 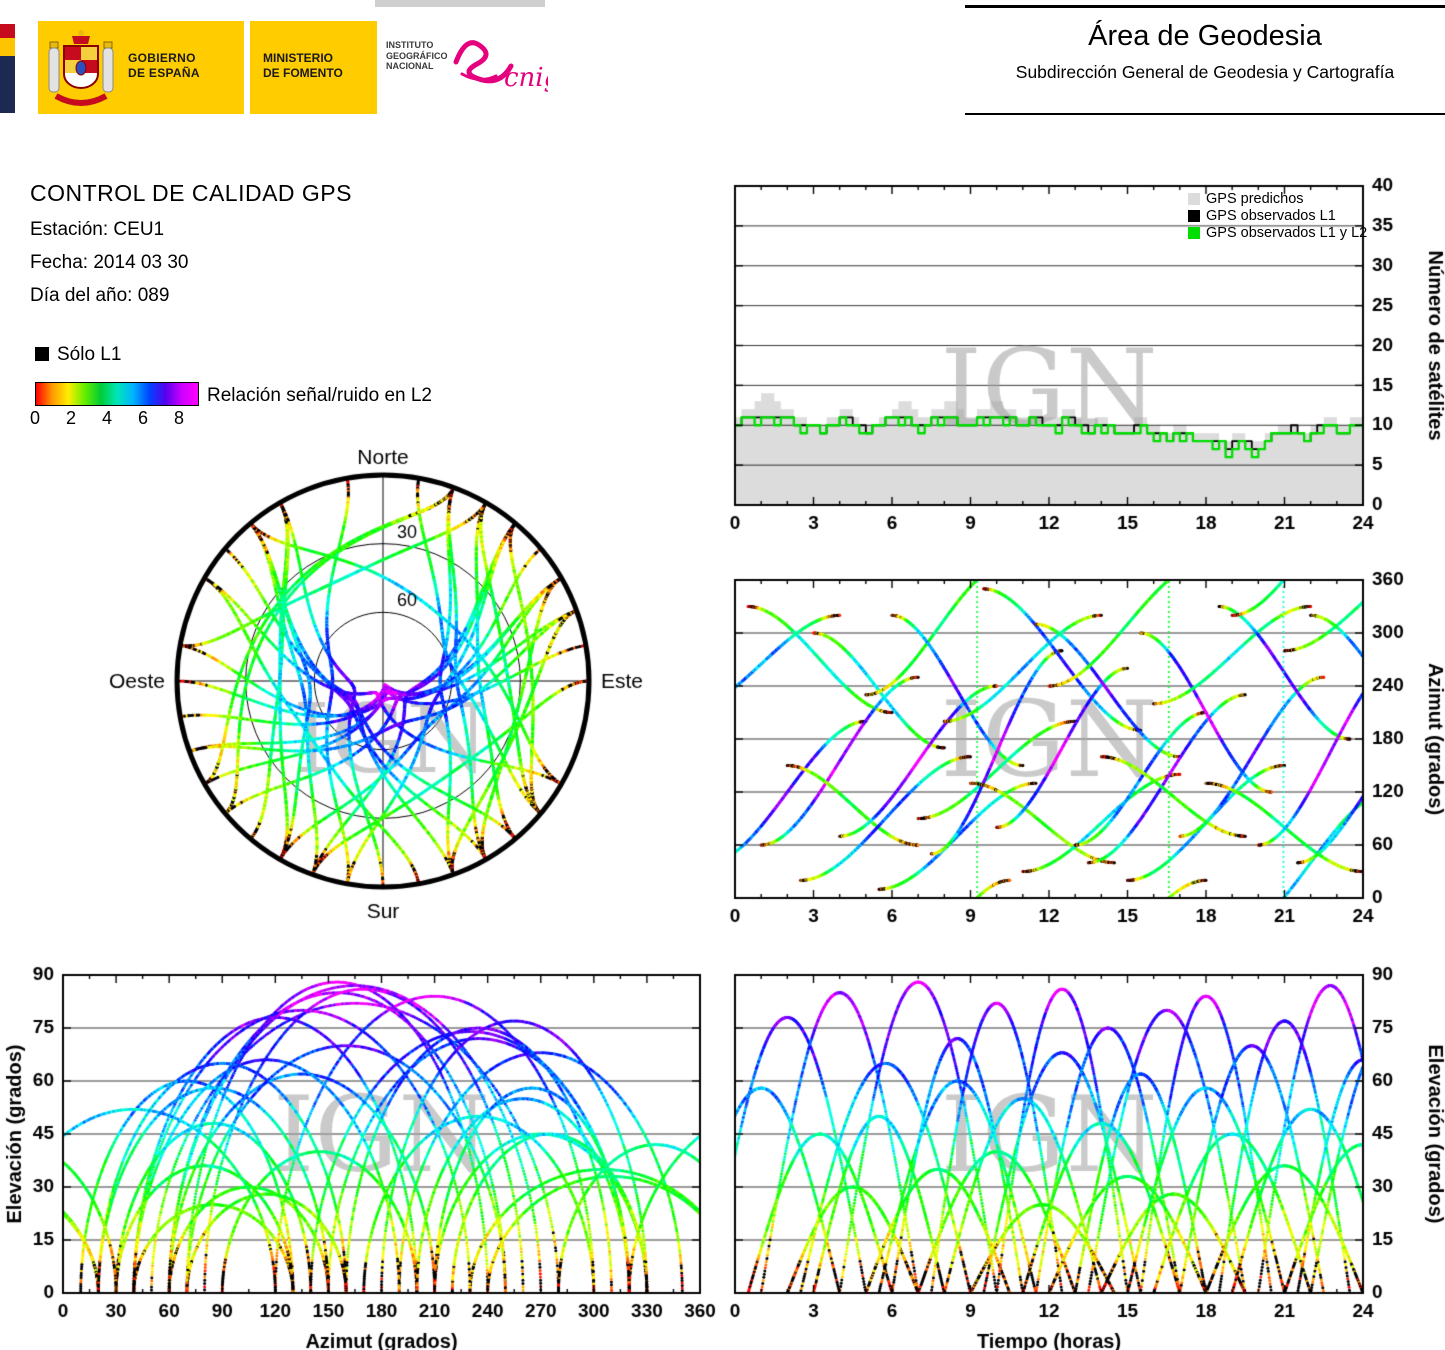 I want to click on azimuth-time-chart-canvas, so click(x=1082, y=748).